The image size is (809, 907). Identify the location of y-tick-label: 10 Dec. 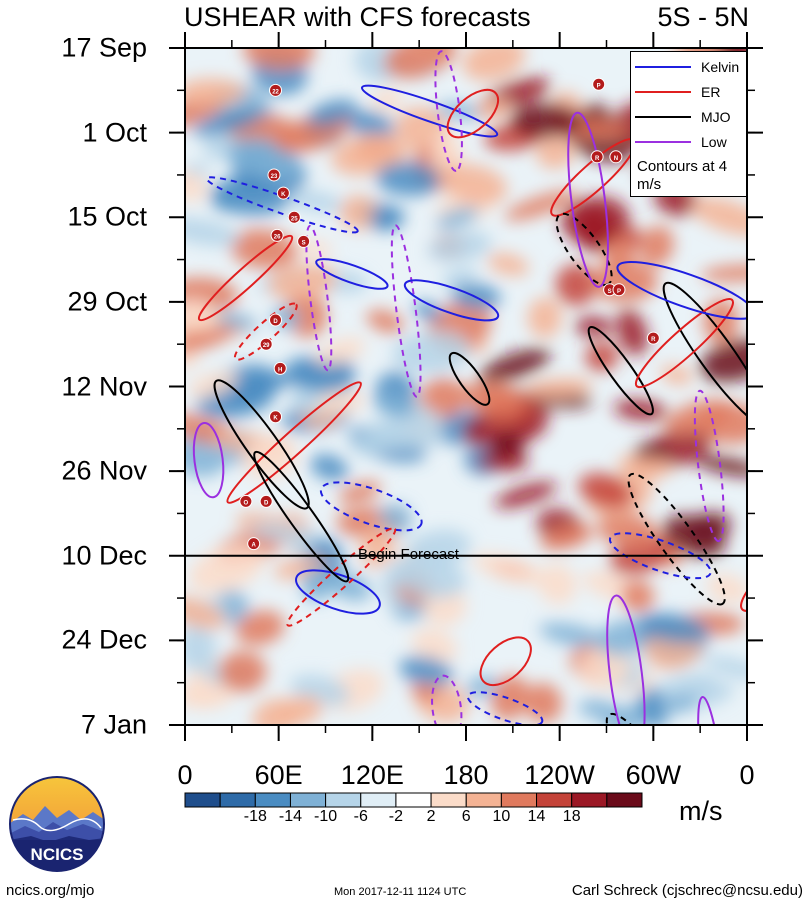
(104, 555).